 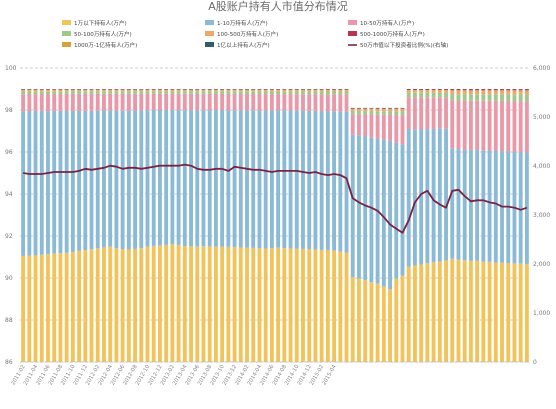 I want to click on legend-item: 50-100万持有人(万户), so click(x=97, y=34).